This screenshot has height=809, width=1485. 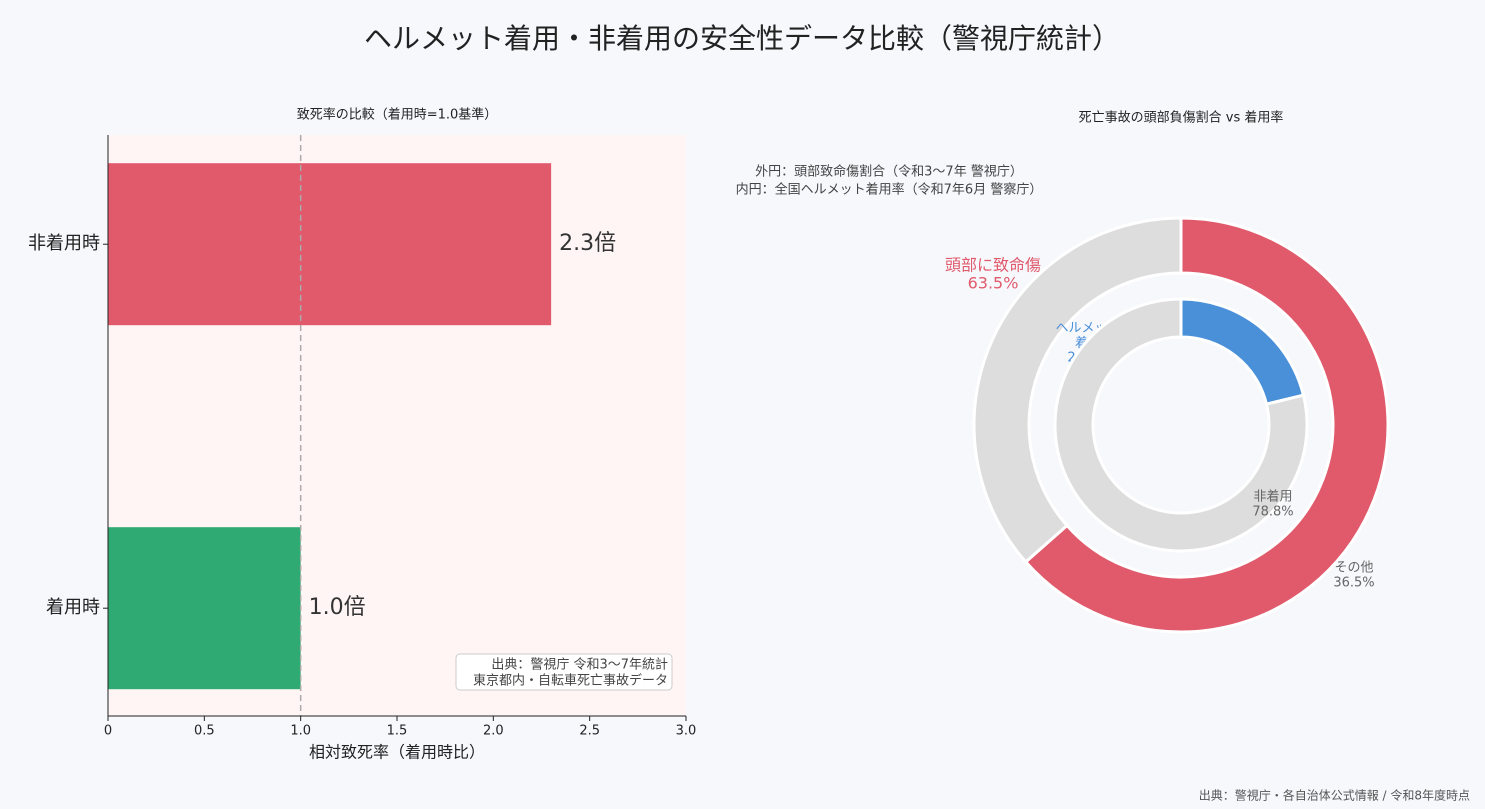 I want to click on x-tick-label: 1.5, so click(x=397, y=731).